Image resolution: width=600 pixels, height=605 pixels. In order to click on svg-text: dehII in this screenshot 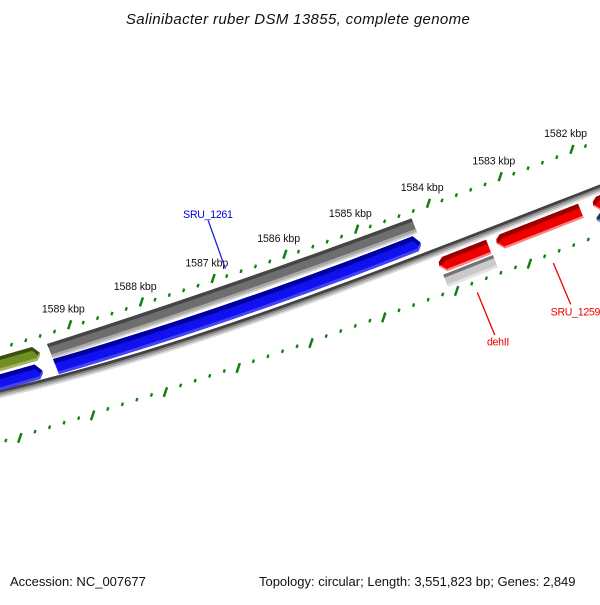, I will do `click(498, 342)`.